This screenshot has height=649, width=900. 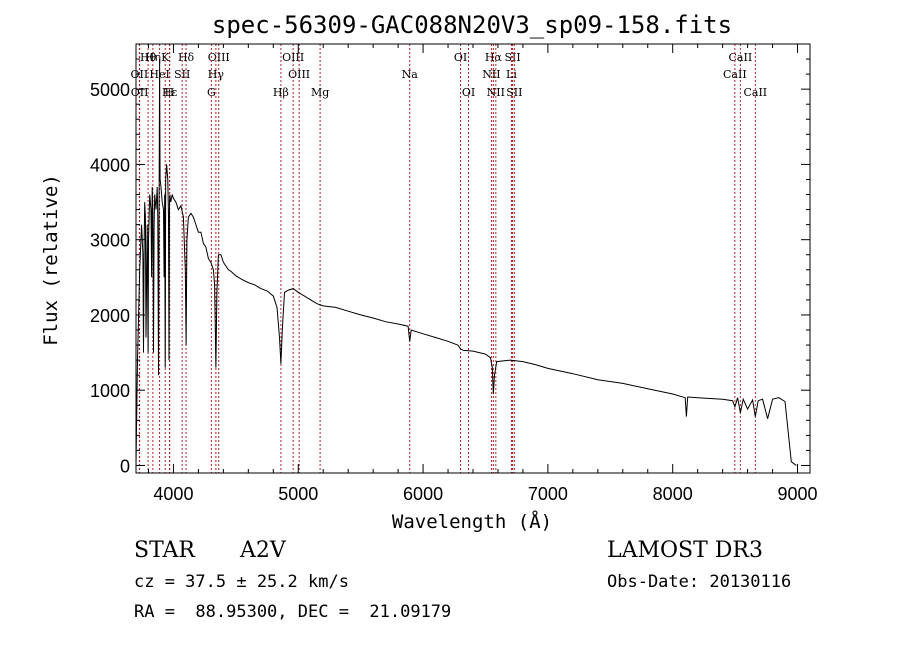 I want to click on redshift-readout: cz = 37.5 ± 25.2 km/s, so click(x=241, y=582).